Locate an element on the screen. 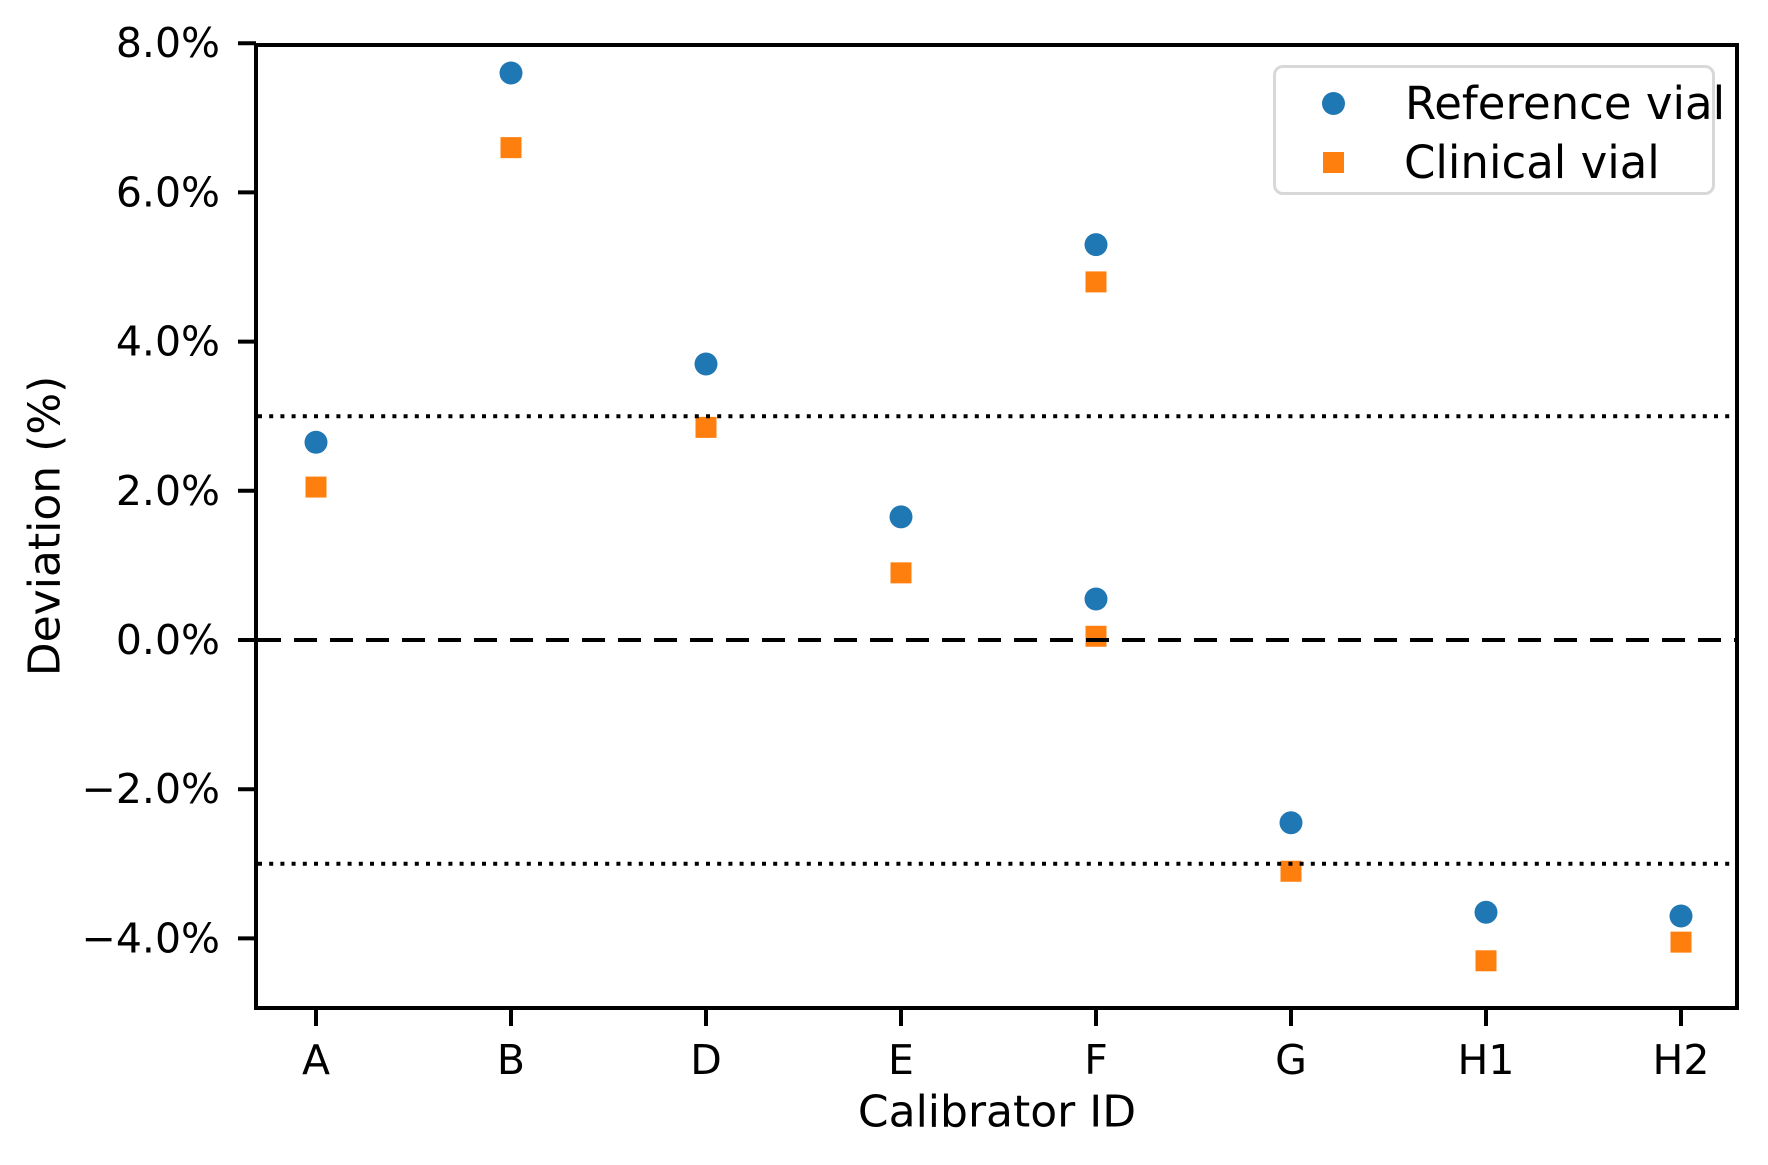 This screenshot has width=1768, height=1165. y-tick-label: −2.0% is located at coordinates (150, 789).